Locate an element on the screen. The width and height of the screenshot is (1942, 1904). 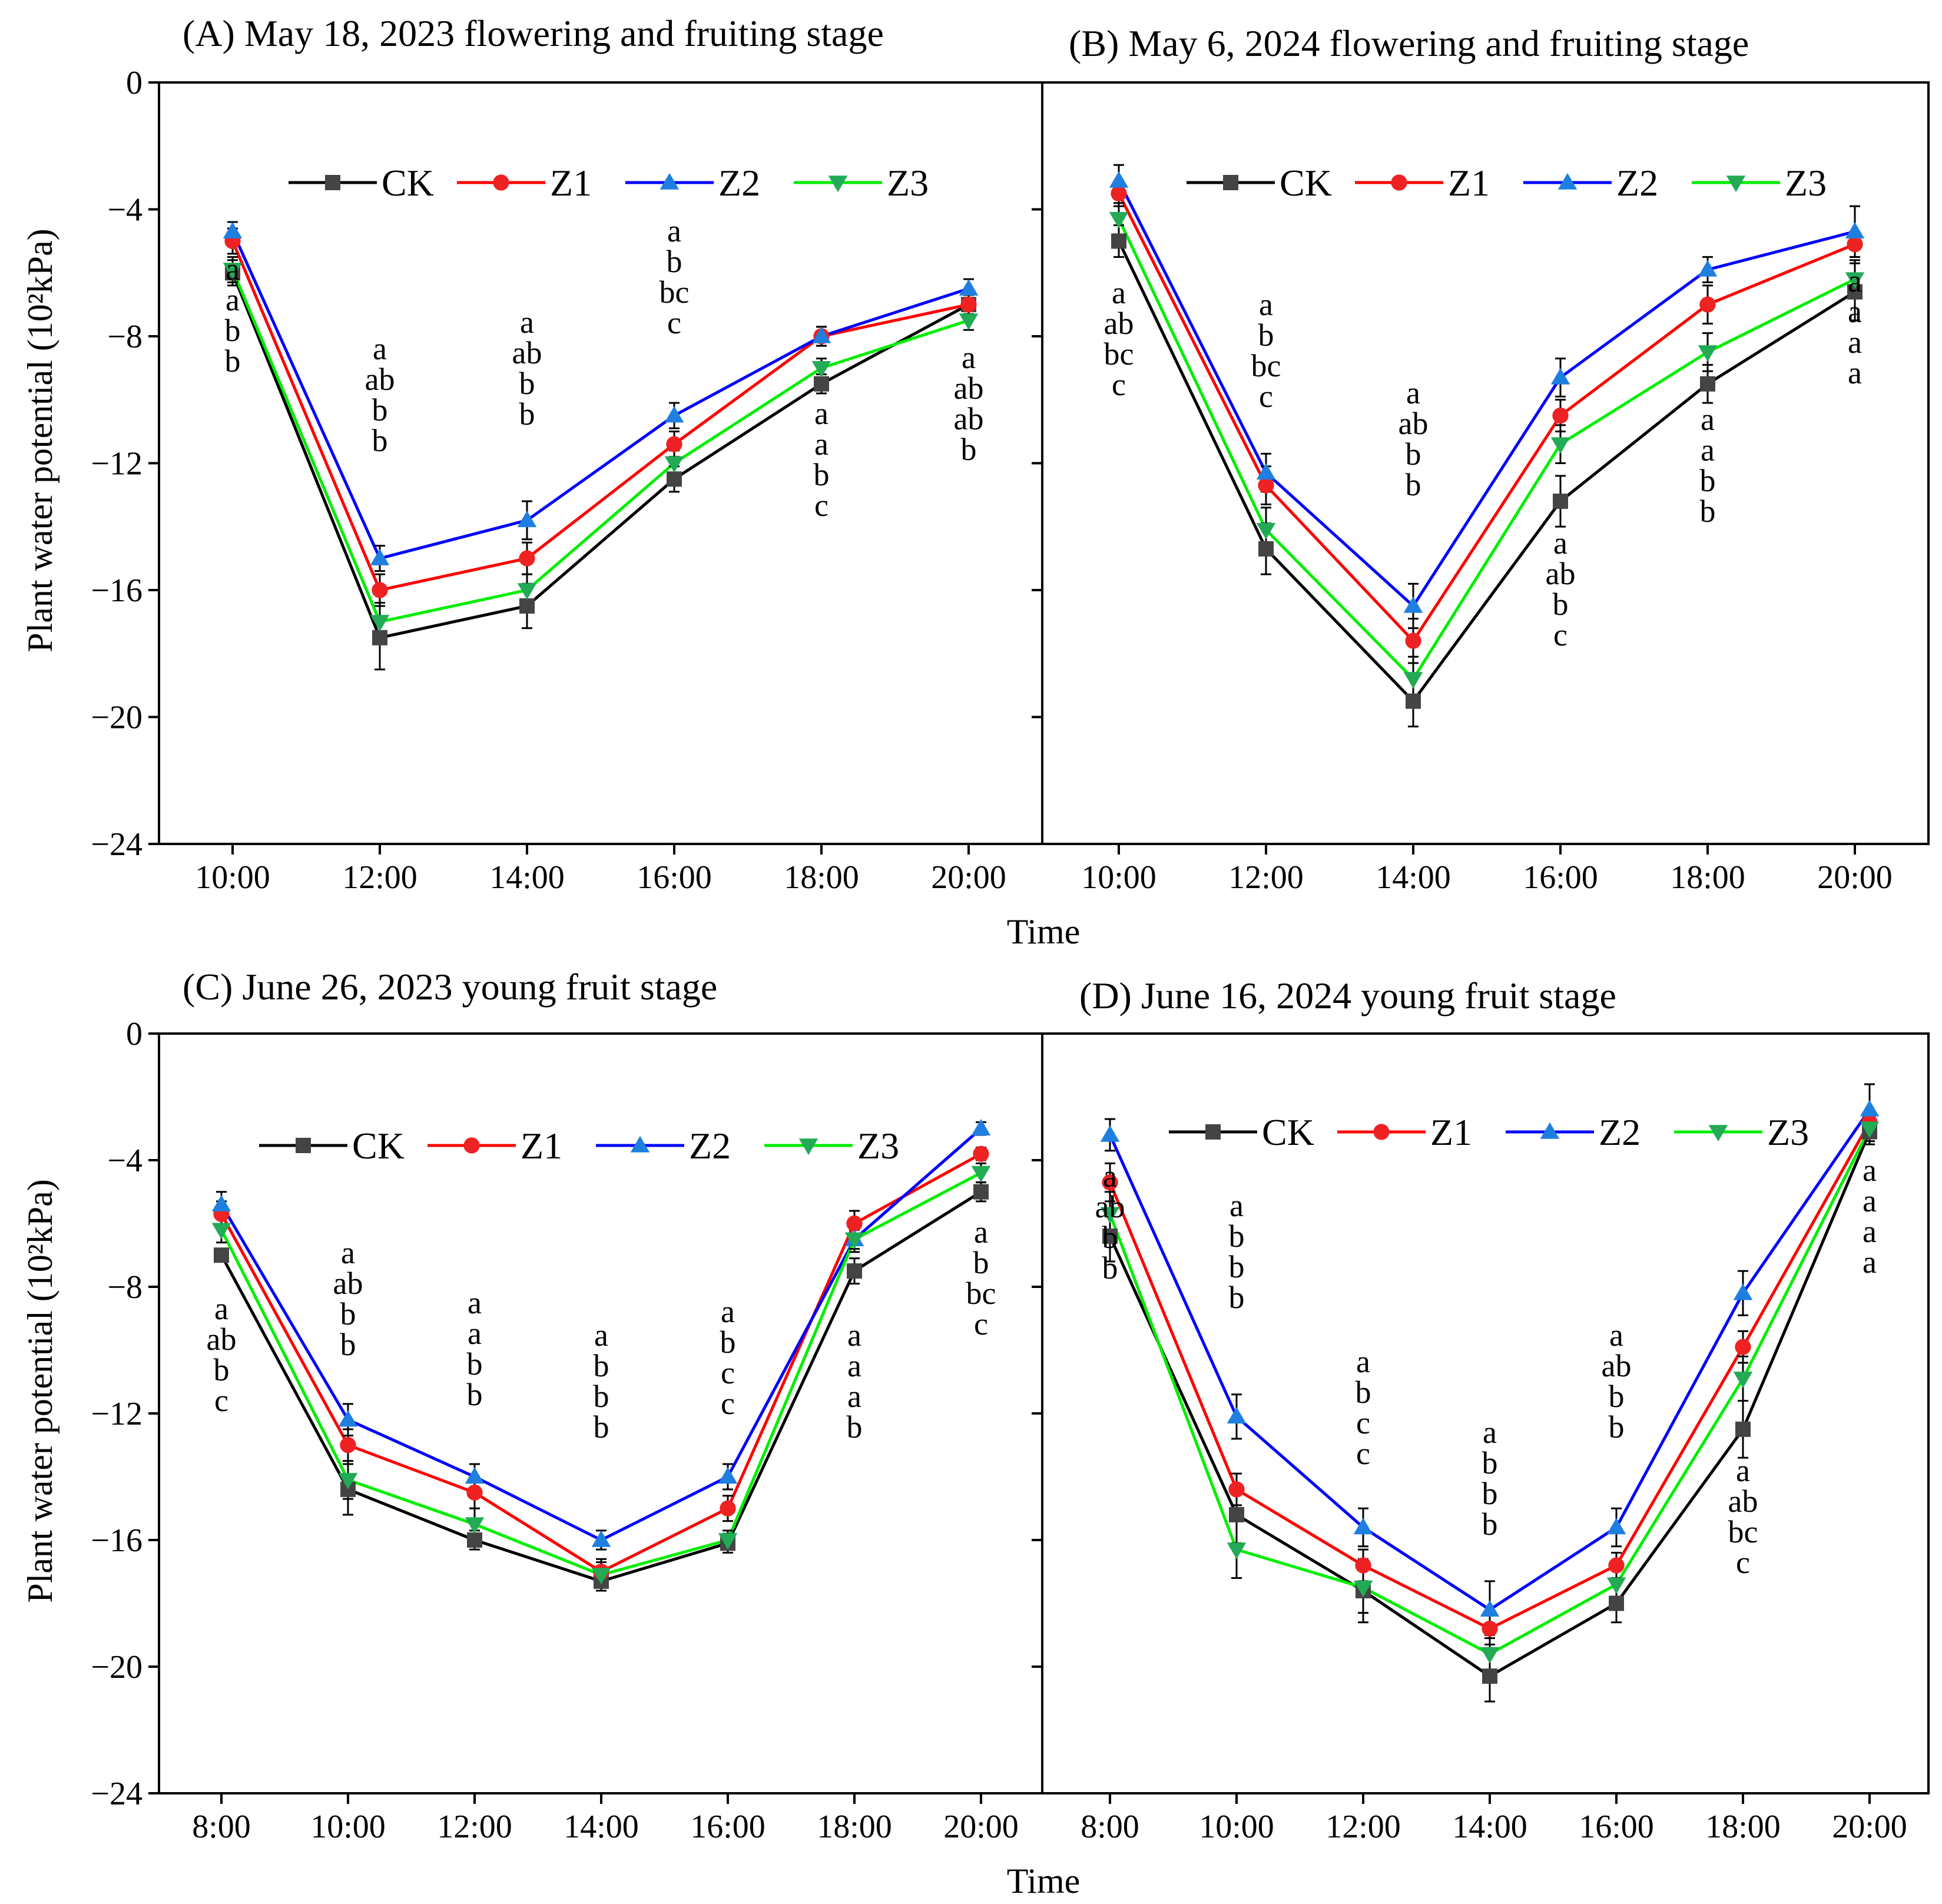
y-tick-label: −24 is located at coordinates (116, 844).